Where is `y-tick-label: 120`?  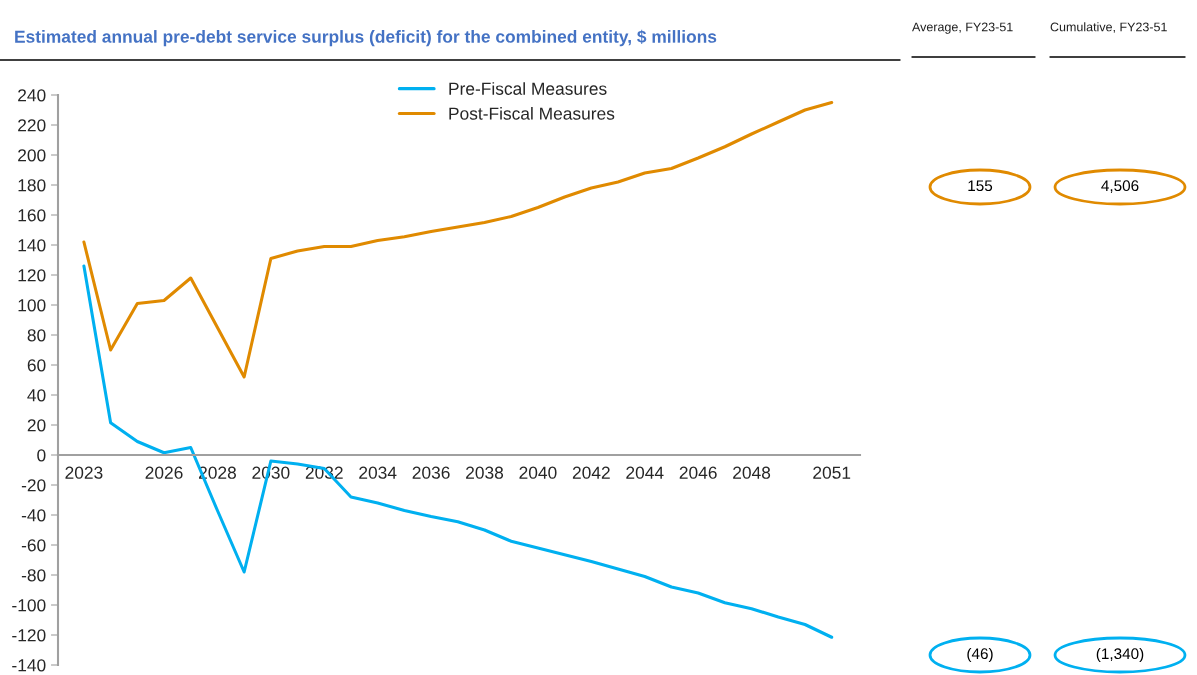
y-tick-label: 120 is located at coordinates (32, 275).